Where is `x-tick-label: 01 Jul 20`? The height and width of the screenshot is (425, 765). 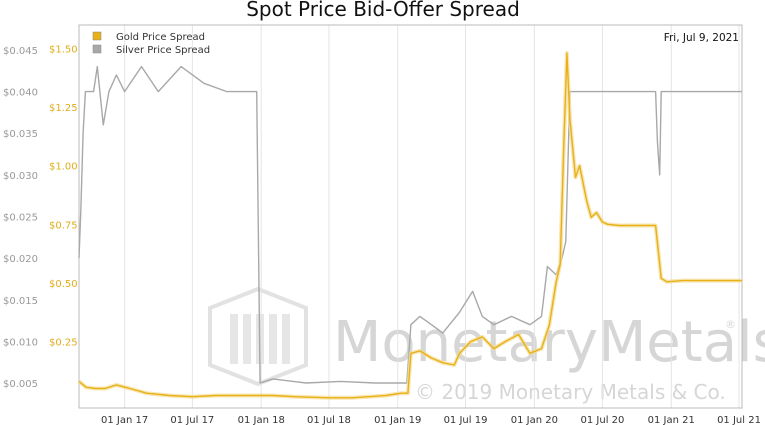 x-tick-label: 01 Jul 20 is located at coordinates (603, 420).